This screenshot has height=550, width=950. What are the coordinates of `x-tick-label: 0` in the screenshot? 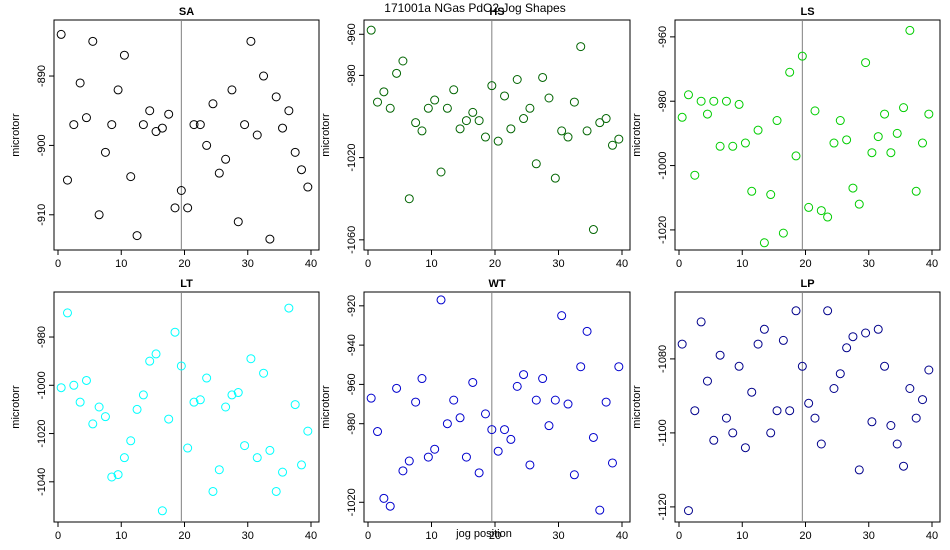 It's located at (58, 264).